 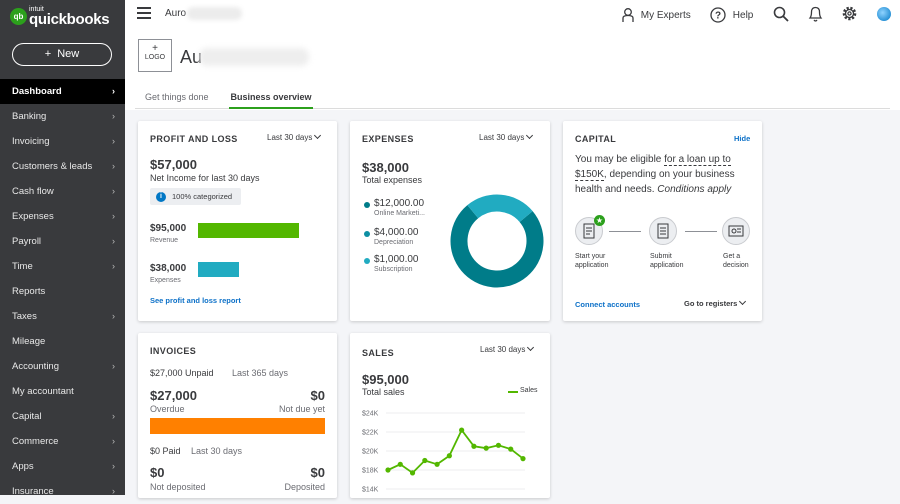 What do you see at coordinates (62, 416) in the screenshot?
I see `sidebar-item-capital: Capital ›` at bounding box center [62, 416].